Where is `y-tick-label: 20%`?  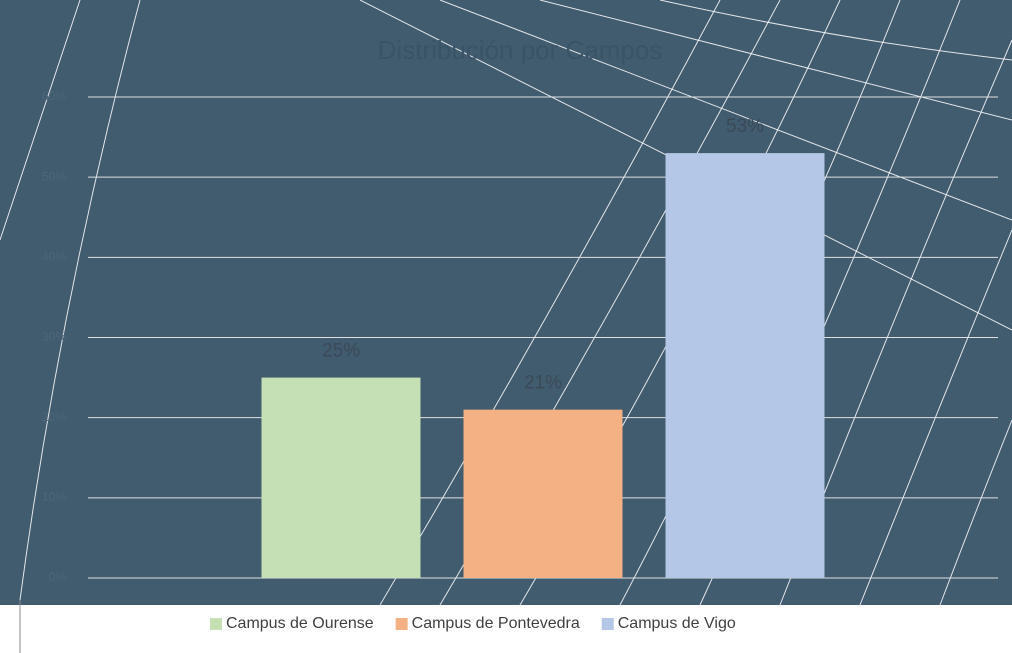
y-tick-label: 20% is located at coordinates (54, 417).